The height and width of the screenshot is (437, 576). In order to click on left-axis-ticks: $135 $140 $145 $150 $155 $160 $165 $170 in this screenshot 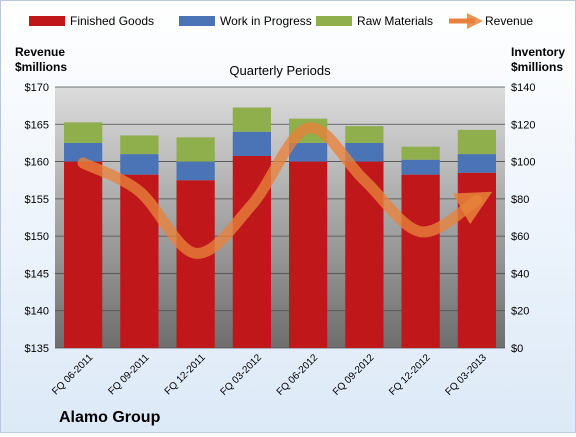, I will do `click(37, 218)`.